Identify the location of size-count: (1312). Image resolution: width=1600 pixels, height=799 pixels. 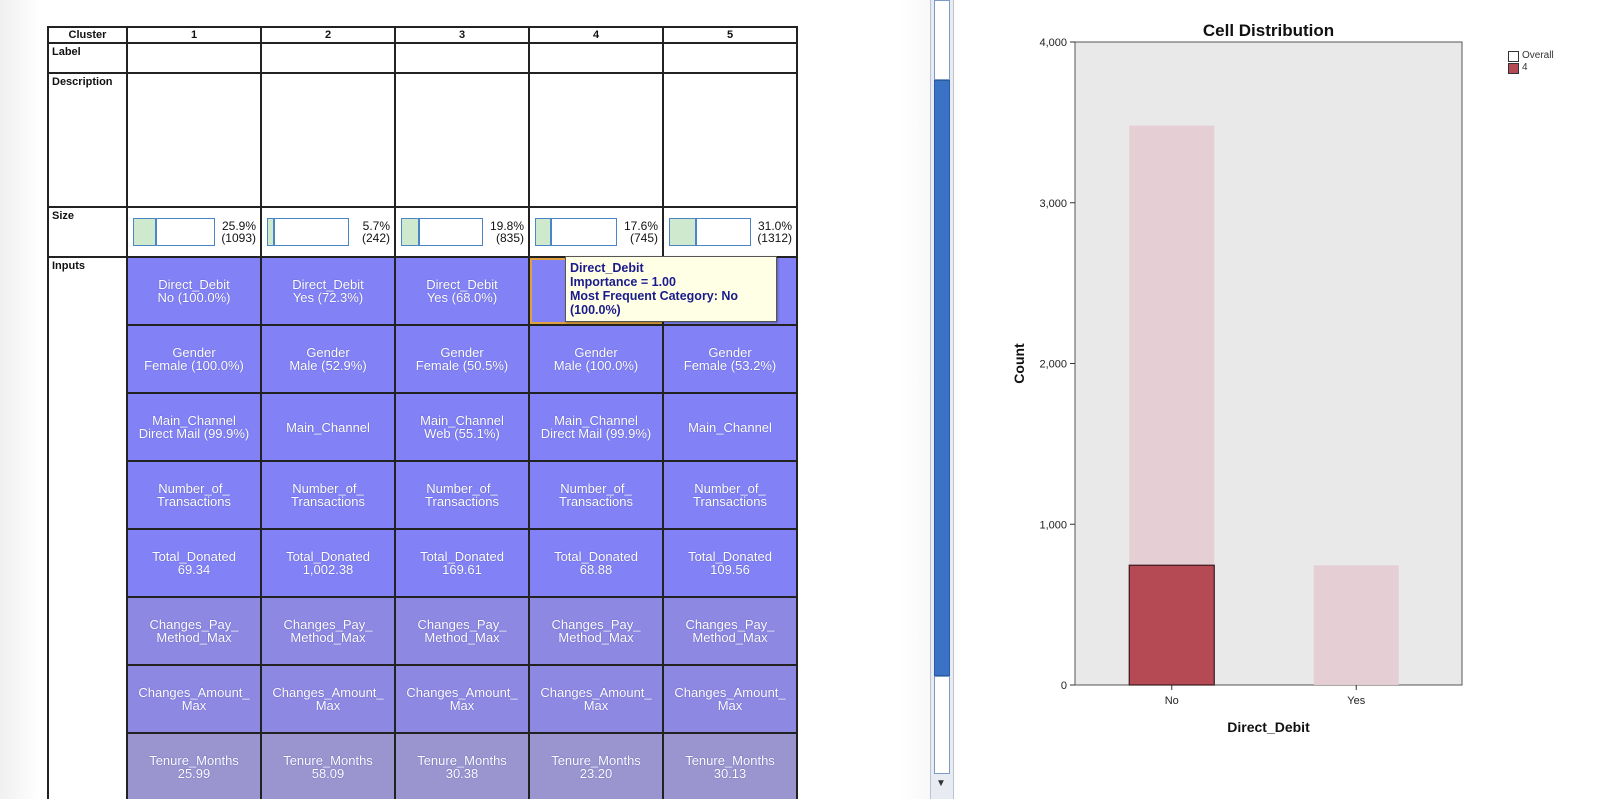
(774, 238).